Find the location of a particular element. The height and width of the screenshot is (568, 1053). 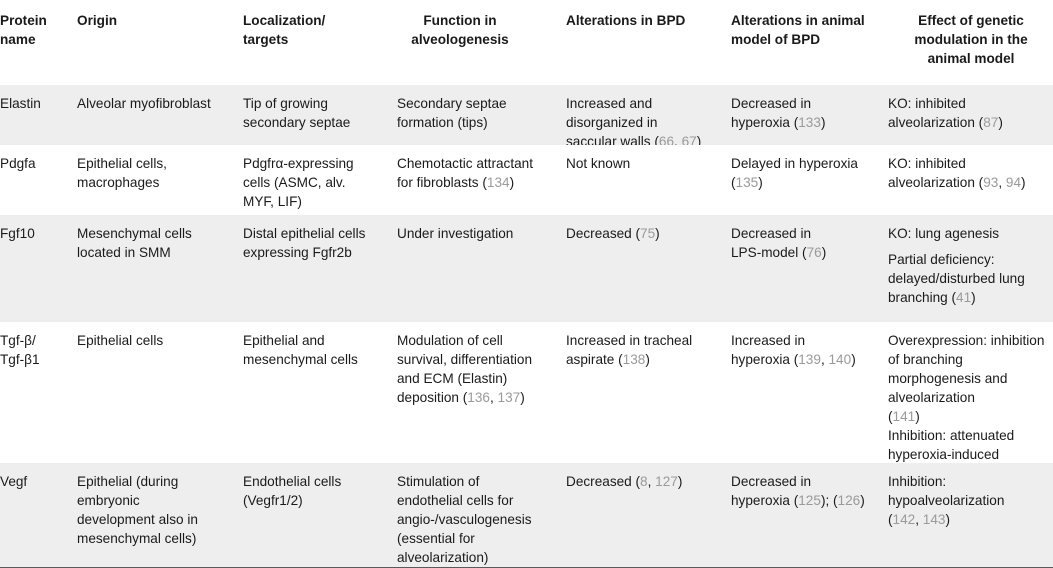

header-protein-name: Protein name is located at coordinates (23, 30).